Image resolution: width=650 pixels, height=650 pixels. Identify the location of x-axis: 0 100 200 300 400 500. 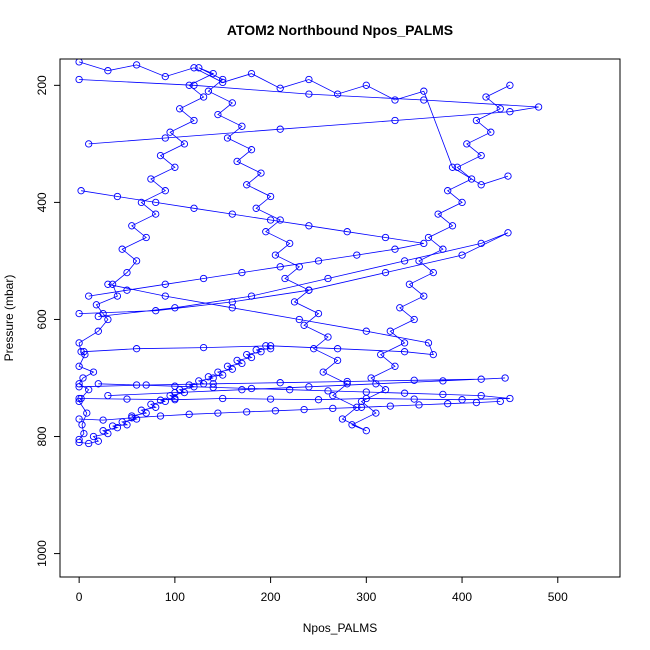
(322, 590).